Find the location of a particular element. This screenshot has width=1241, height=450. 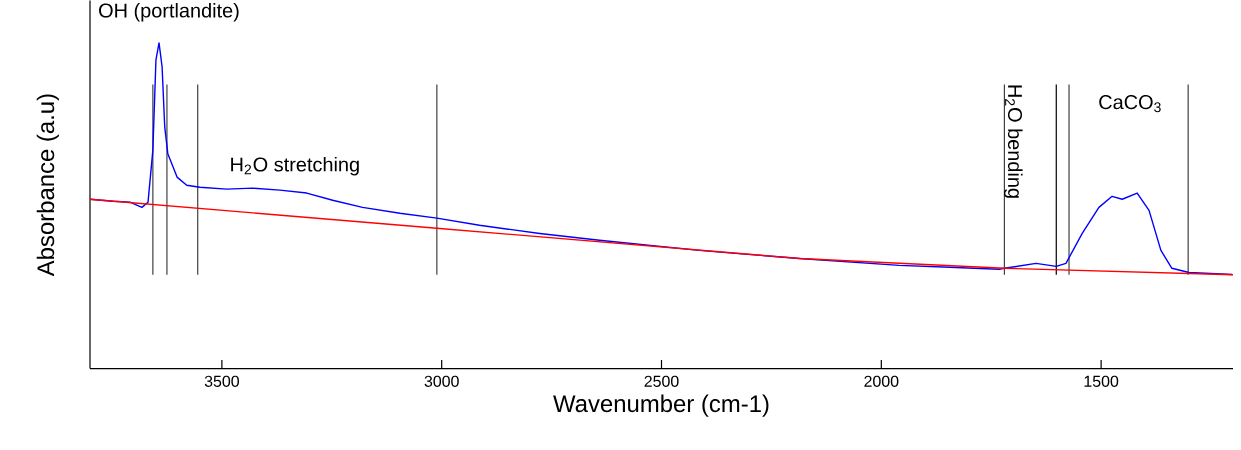

x-tick-label: 3000 is located at coordinates (441, 381).